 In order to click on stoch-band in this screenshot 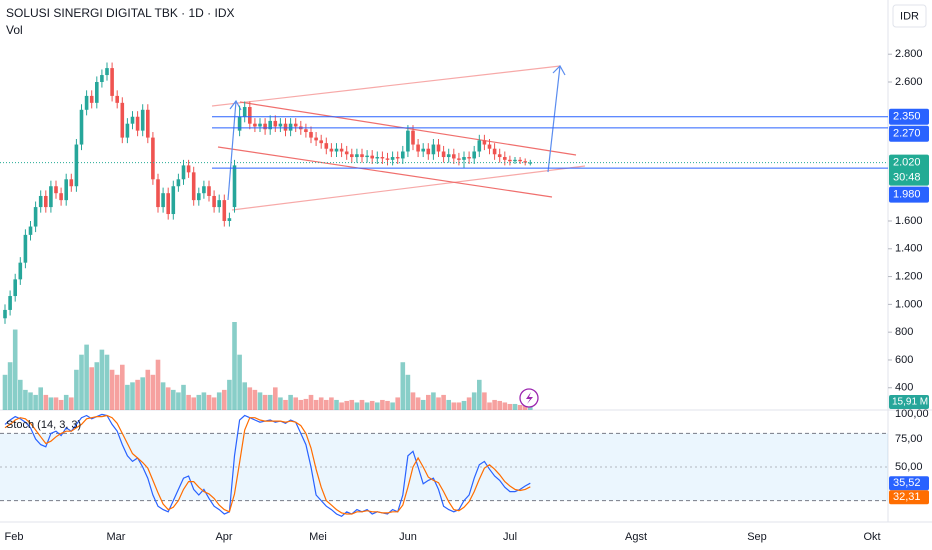, I will do `click(444, 467)`.